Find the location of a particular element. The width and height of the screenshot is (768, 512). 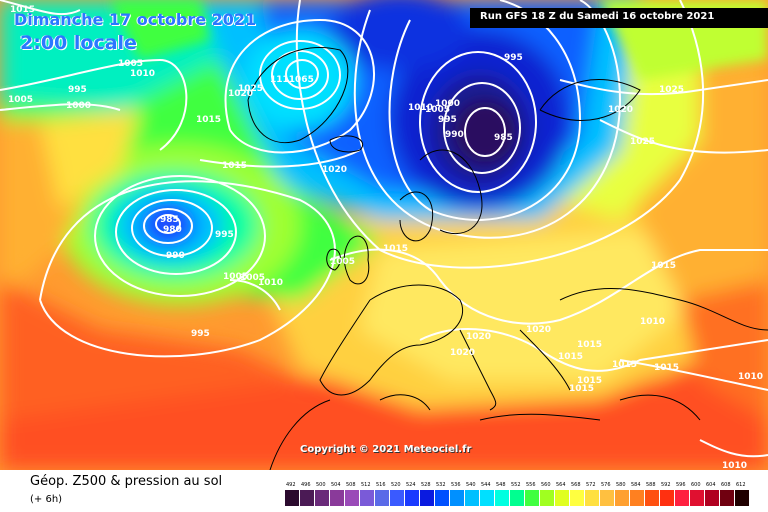

run-info: Run GFS 18 Z du Samedi 16 octobre 2021 is located at coordinates (597, 16).